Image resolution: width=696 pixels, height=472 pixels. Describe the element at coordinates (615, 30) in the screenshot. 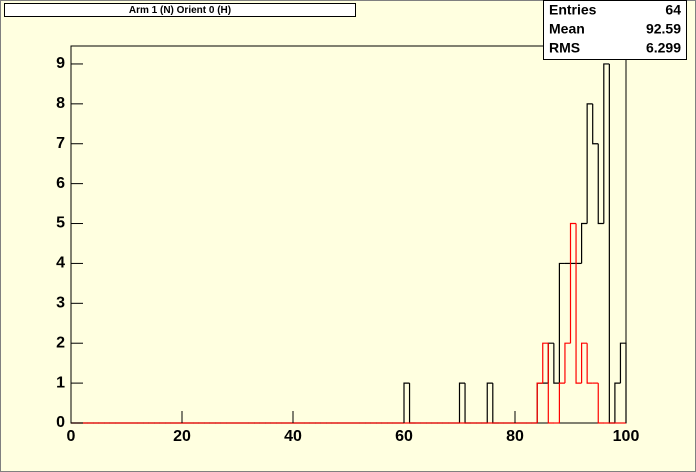

I see `stats-box` at that location.